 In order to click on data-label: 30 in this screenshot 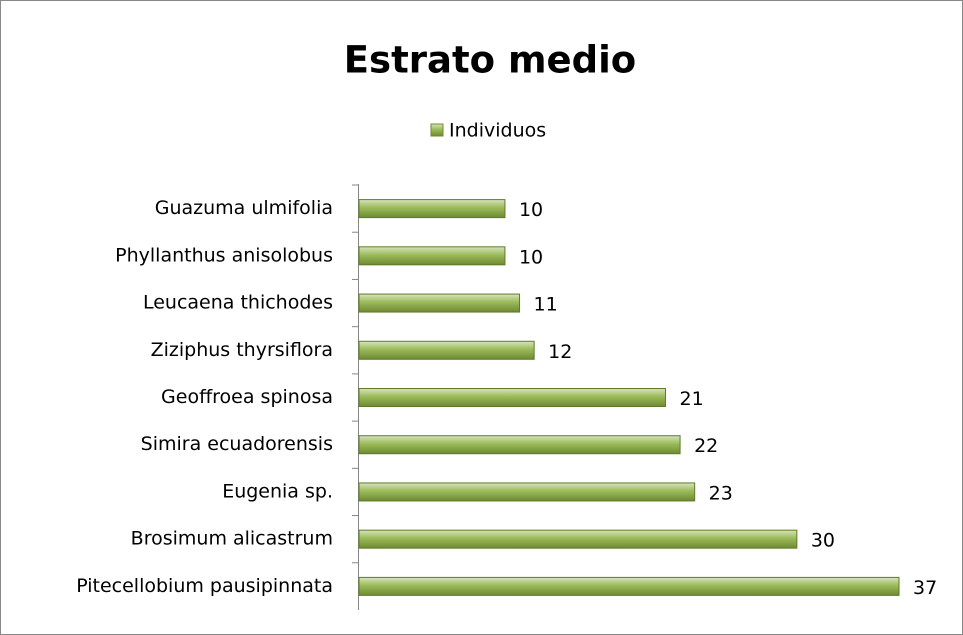, I will do `click(823, 541)`.